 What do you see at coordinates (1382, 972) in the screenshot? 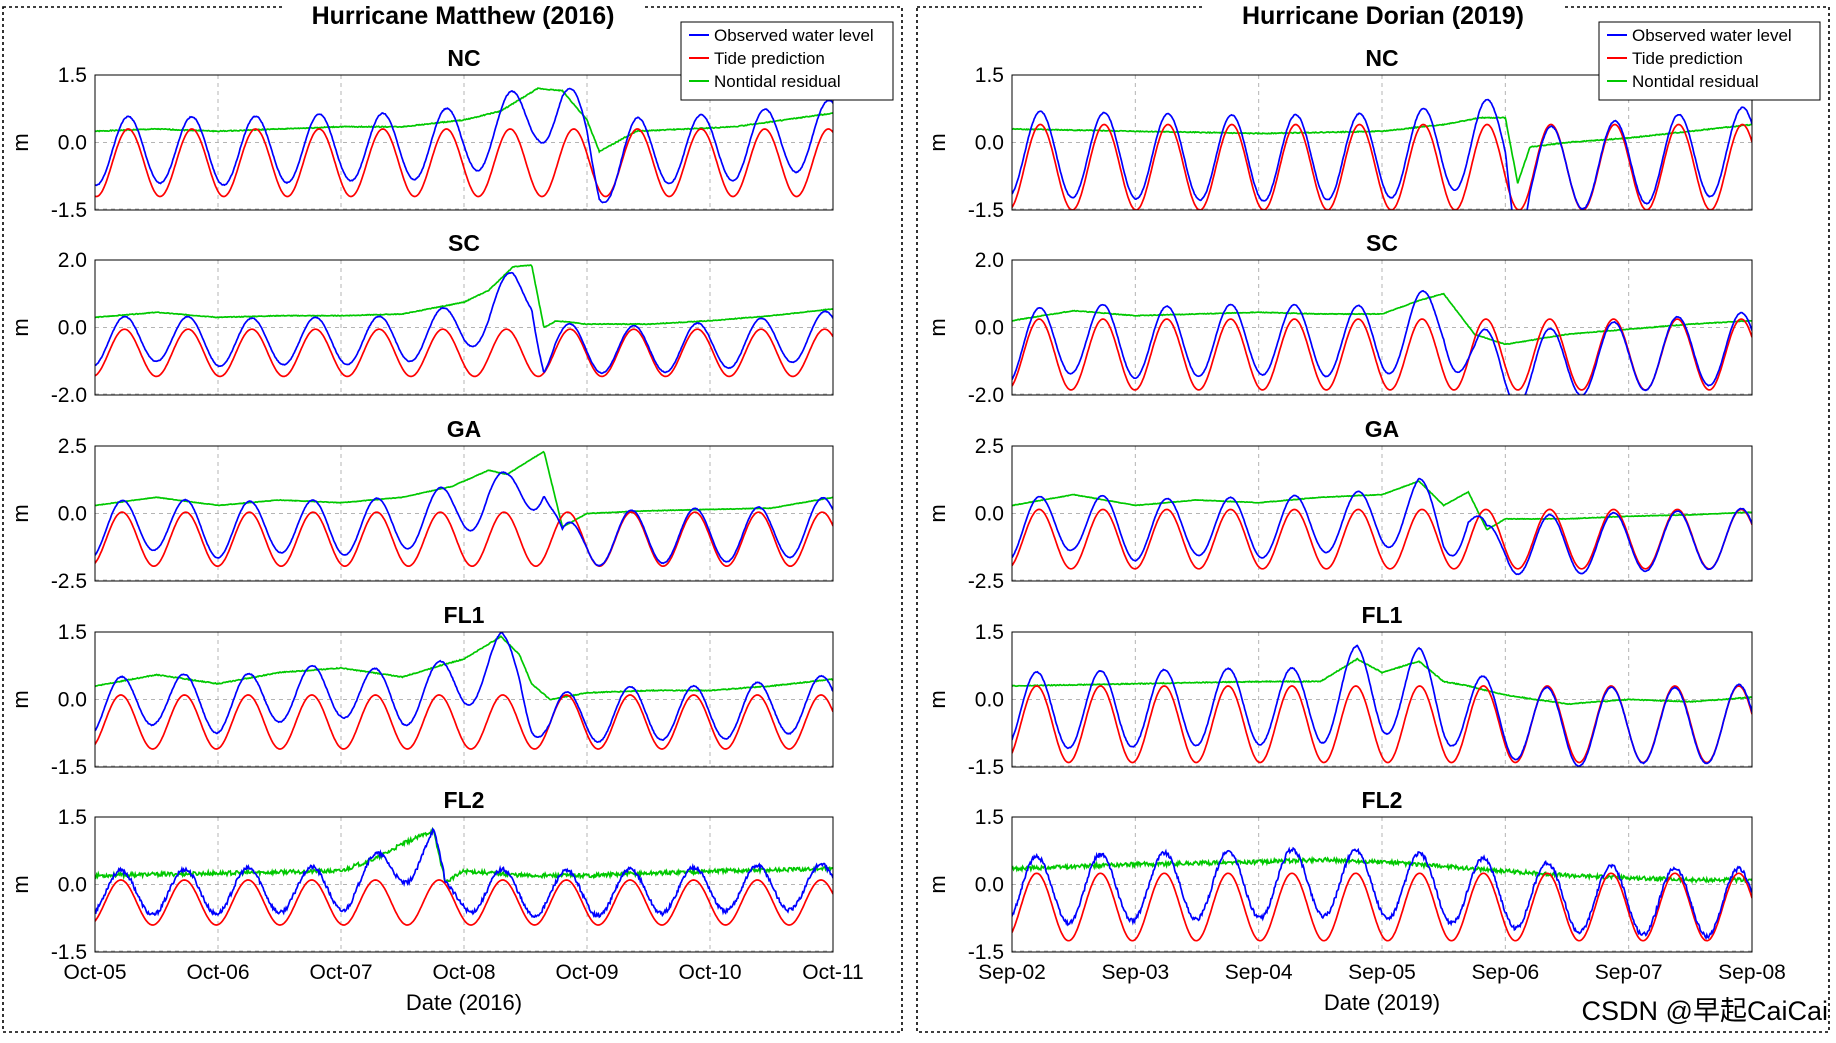
I see `x-tick-label: Sep-05` at bounding box center [1382, 972].